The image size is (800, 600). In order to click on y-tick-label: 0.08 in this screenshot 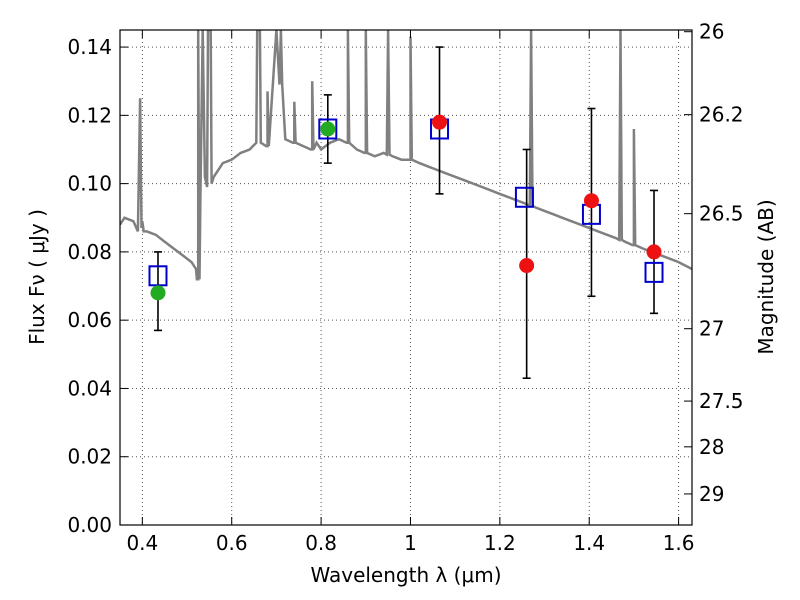, I will do `click(89, 252)`.